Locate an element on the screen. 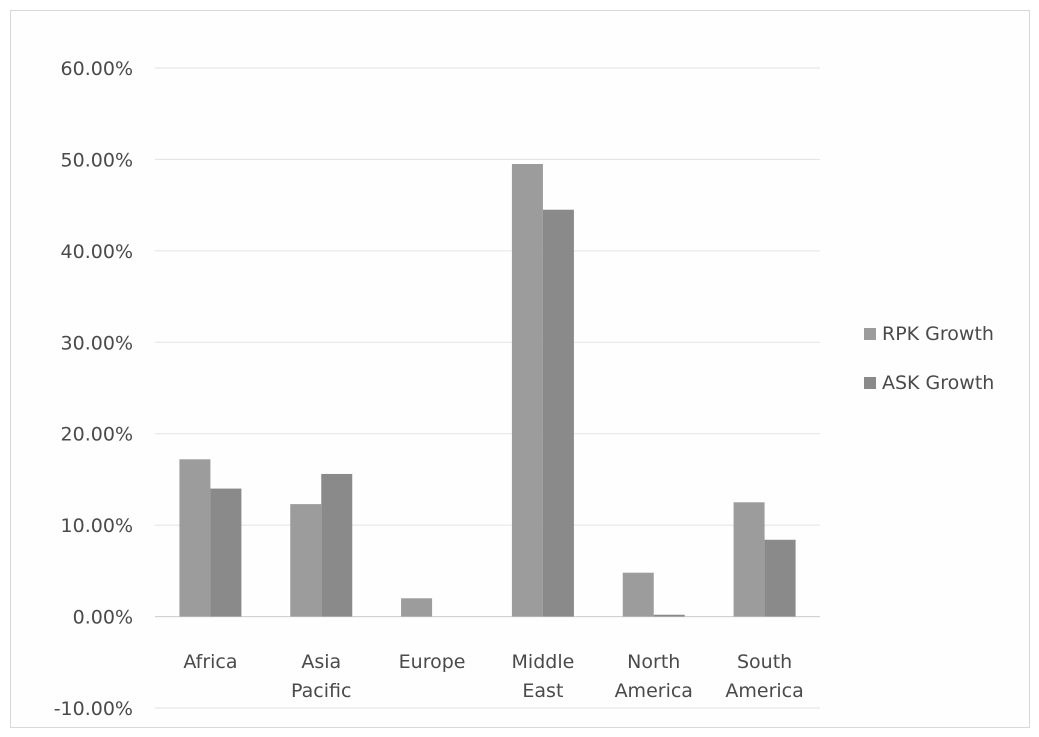  x-category-label: North is located at coordinates (653, 662).